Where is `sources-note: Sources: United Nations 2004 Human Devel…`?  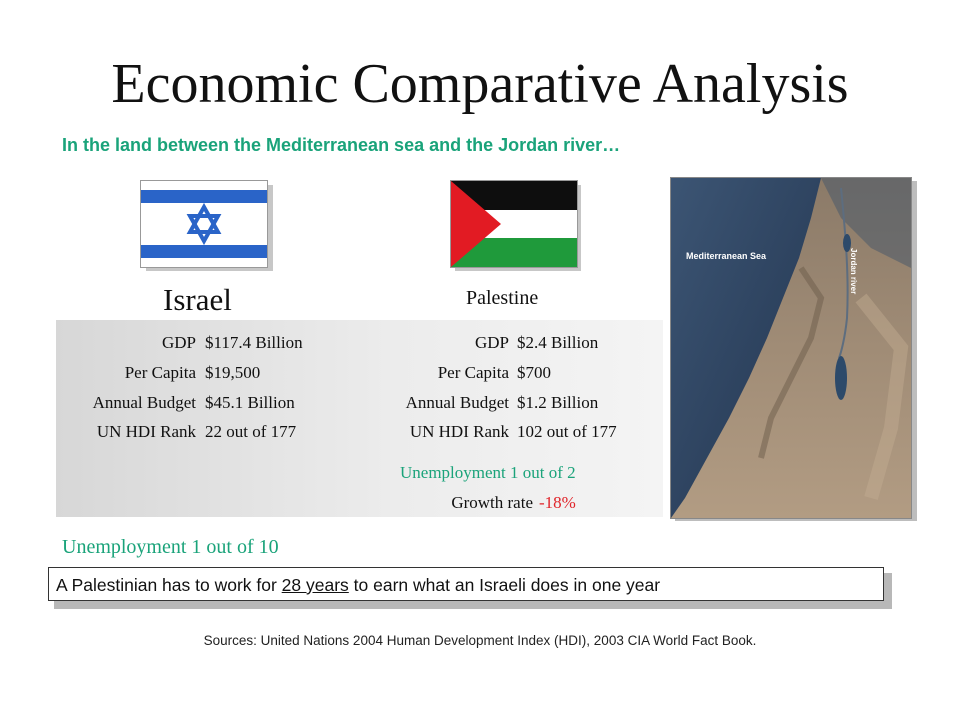 sources-note: Sources: United Nations 2004 Human Devel… is located at coordinates (480, 640).